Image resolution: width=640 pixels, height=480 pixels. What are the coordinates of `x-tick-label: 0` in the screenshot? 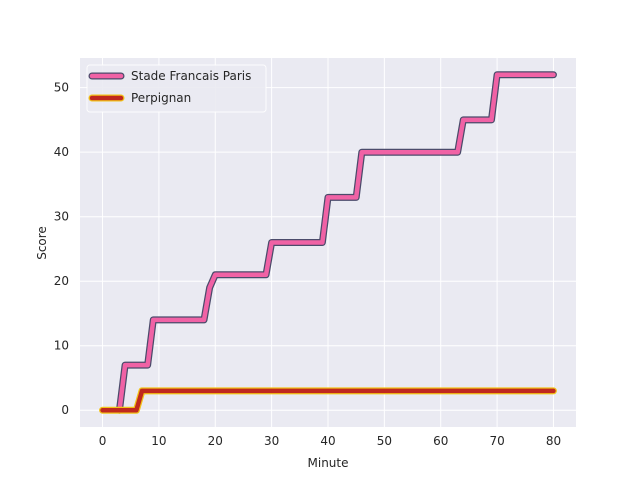 It's located at (103, 441).